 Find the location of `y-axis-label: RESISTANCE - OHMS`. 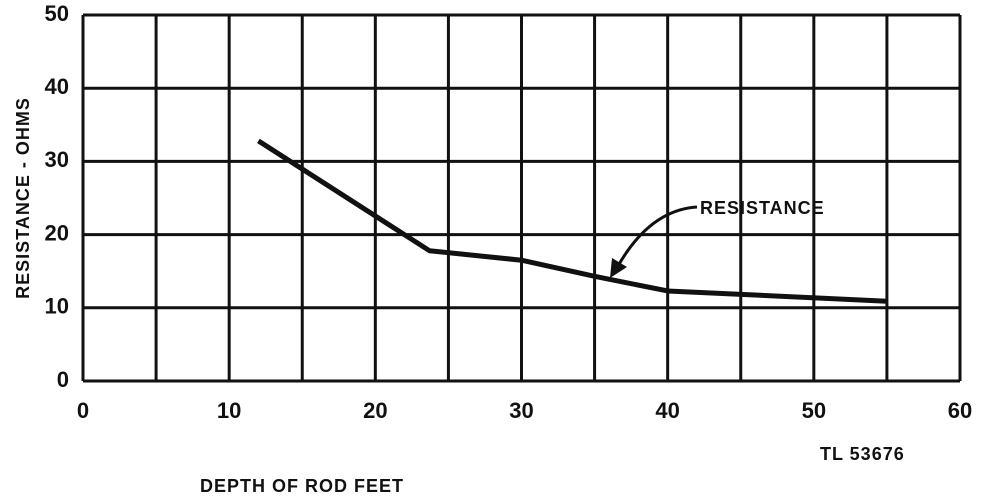

y-axis-label: RESISTANCE - OHMS is located at coordinates (23, 198).